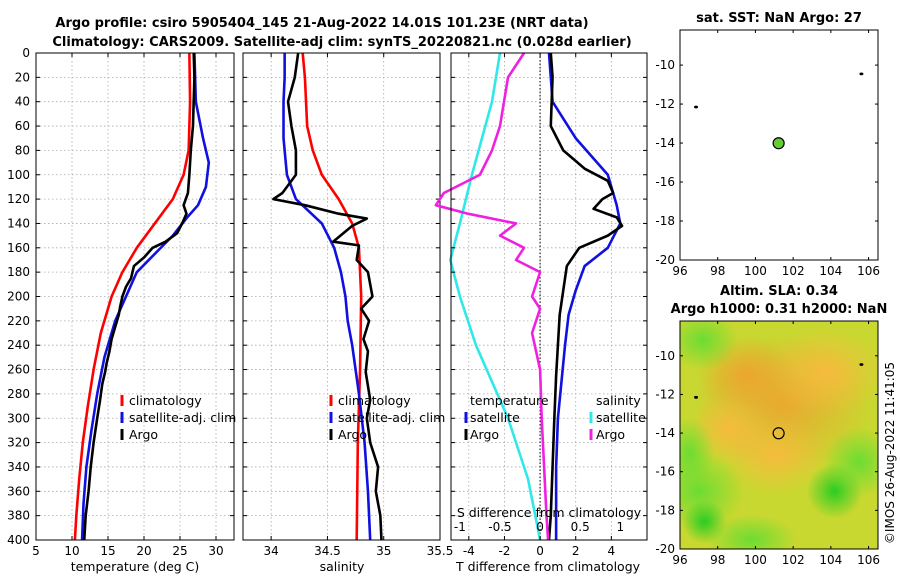 The image size is (900, 580). What do you see at coordinates (830, 560) in the screenshot?
I see `x-tick-label: 104` at bounding box center [830, 560].